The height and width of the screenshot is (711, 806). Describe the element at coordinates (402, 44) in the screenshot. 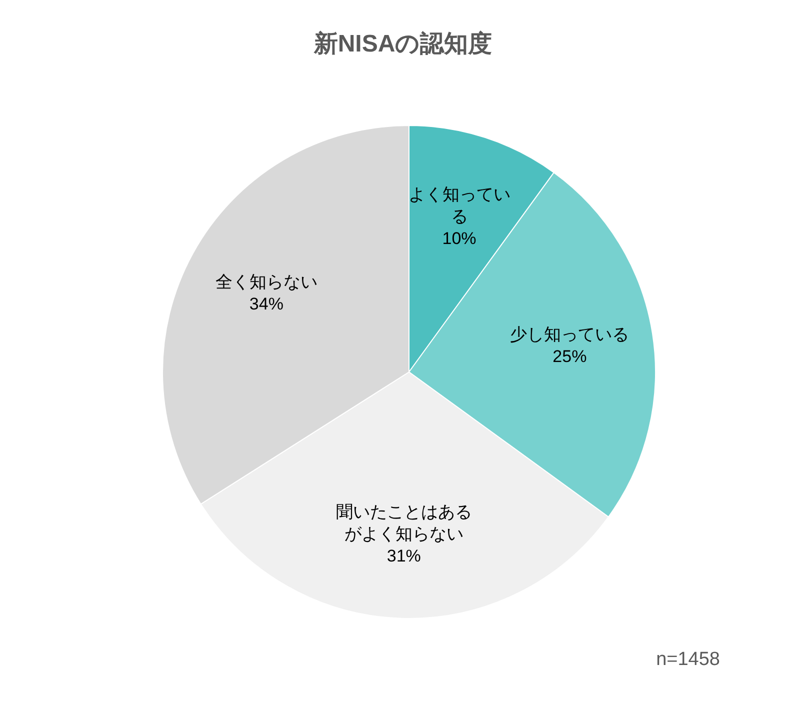

I see `chart-title: 新NISAの認知度` at that location.